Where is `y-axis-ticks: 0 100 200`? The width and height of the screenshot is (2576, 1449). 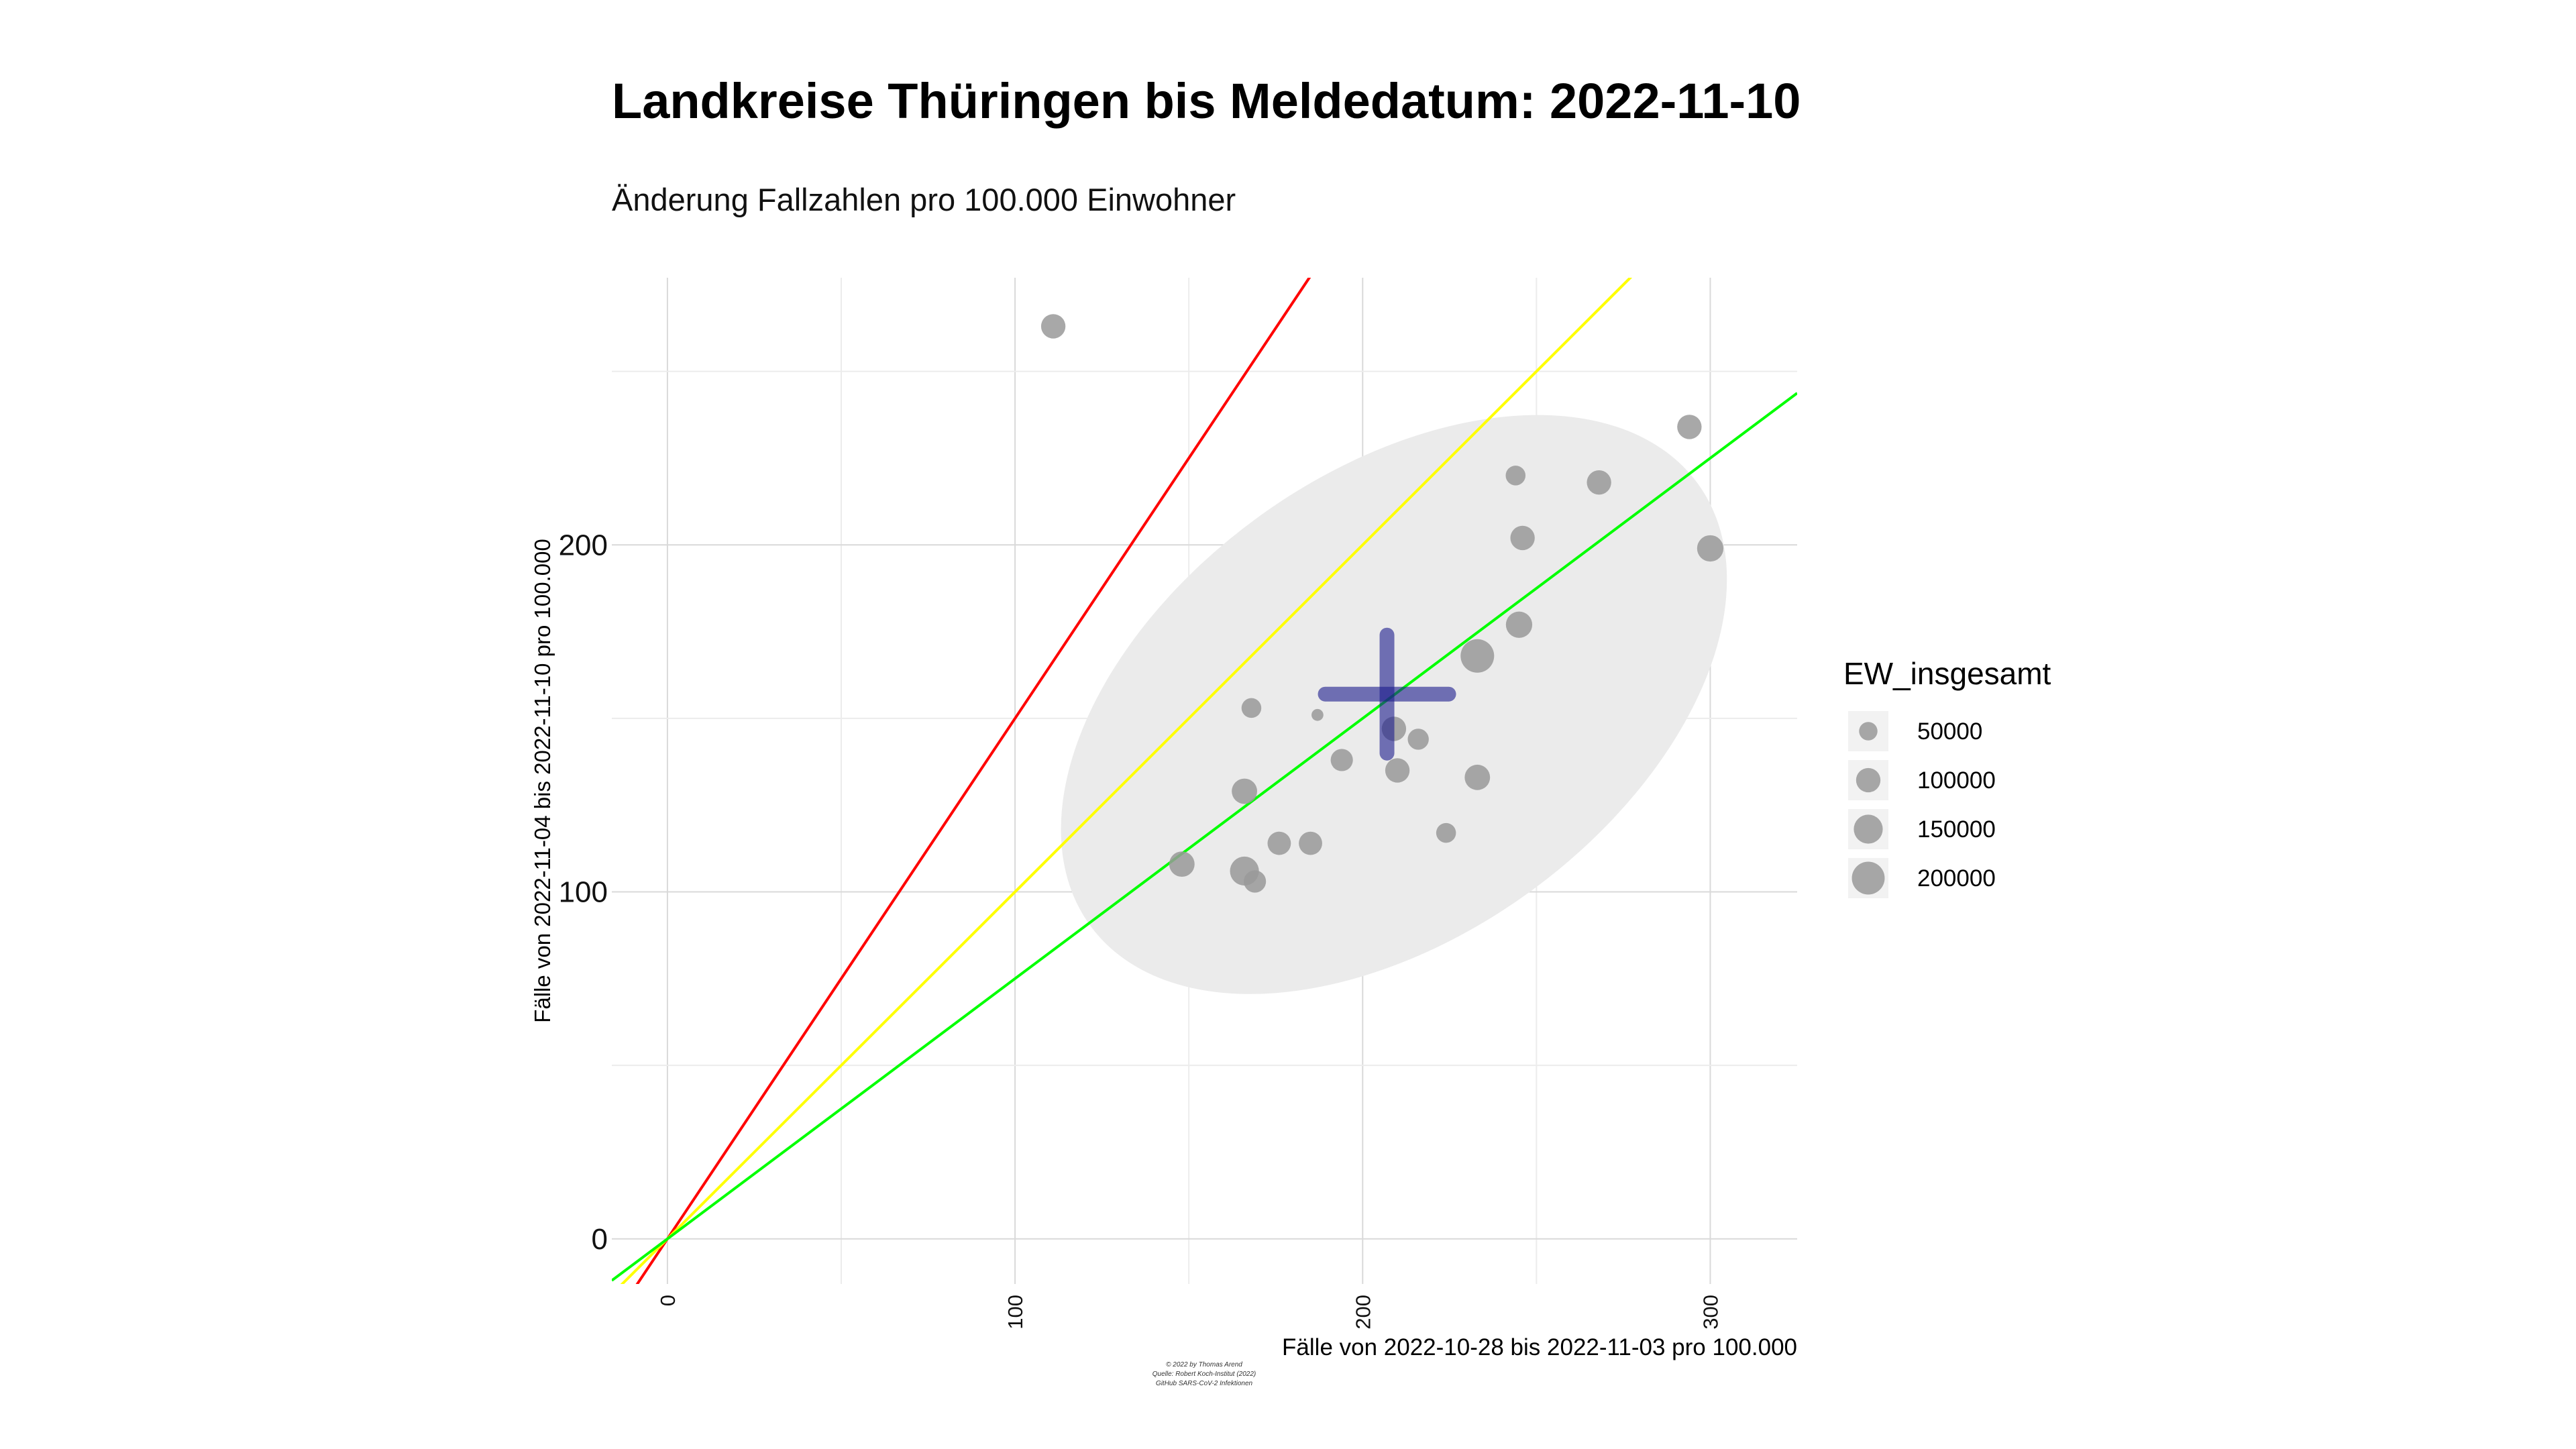
y-axis-ticks: 0 100 200 is located at coordinates (583, 892).